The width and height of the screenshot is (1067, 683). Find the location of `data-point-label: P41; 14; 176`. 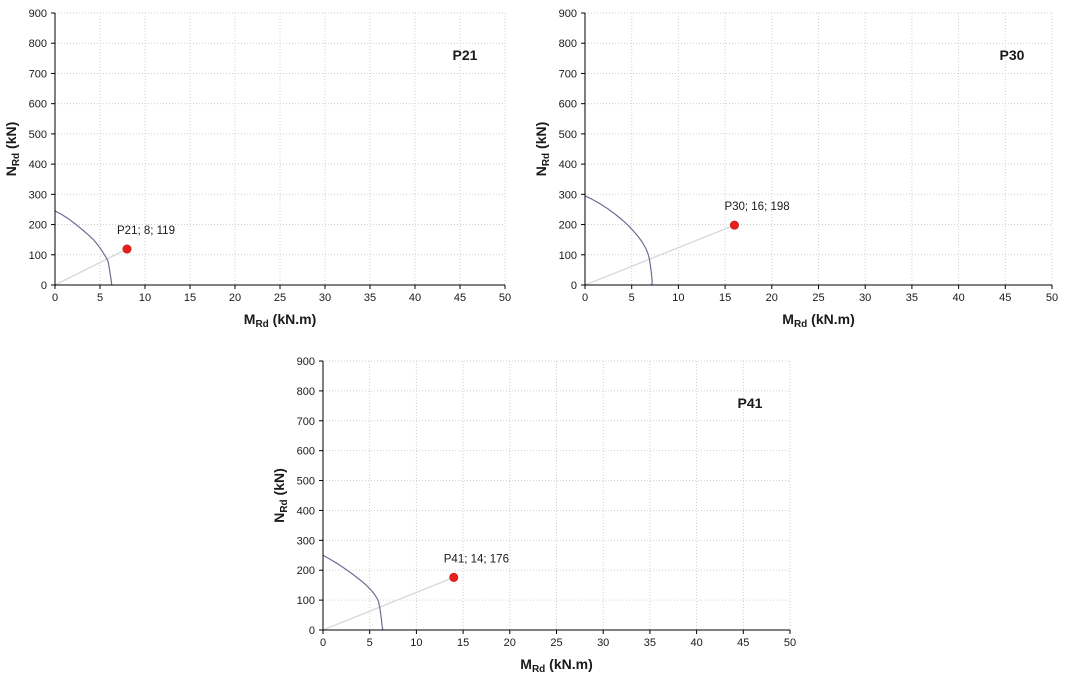

data-point-label: P41; 14; 176 is located at coordinates (476, 559).